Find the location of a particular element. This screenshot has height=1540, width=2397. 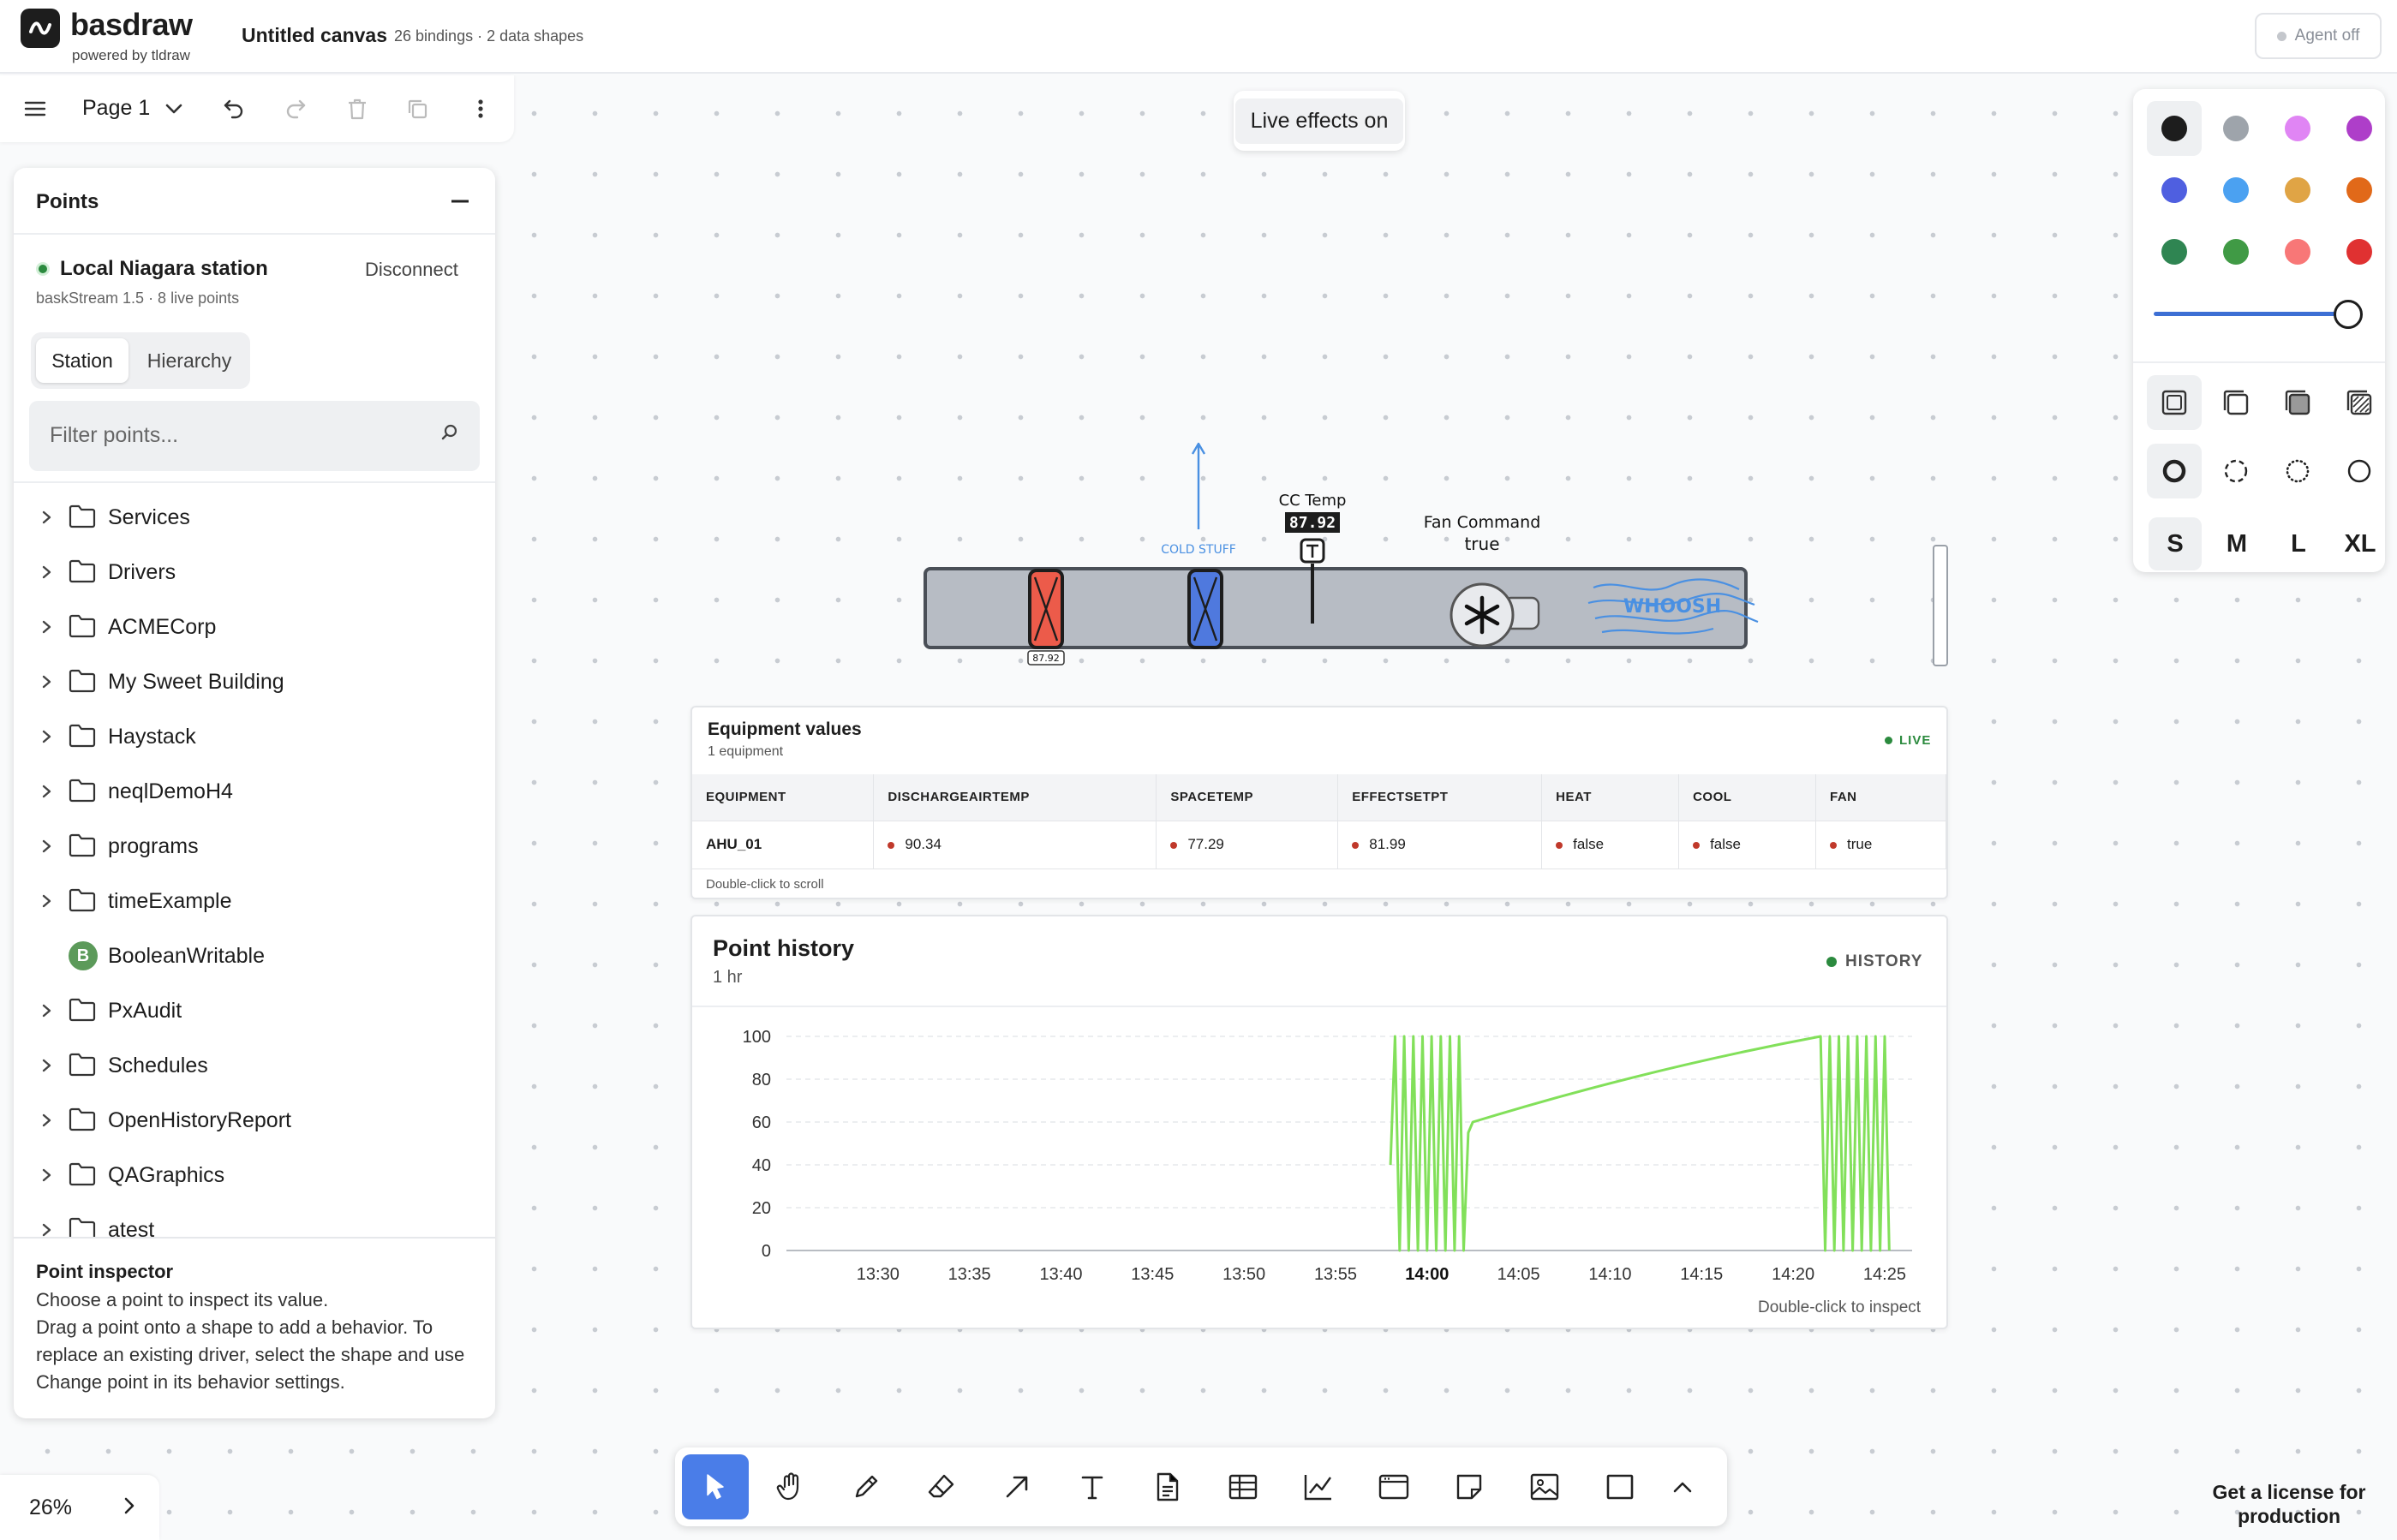

redo-icon is located at coordinates (295, 108).